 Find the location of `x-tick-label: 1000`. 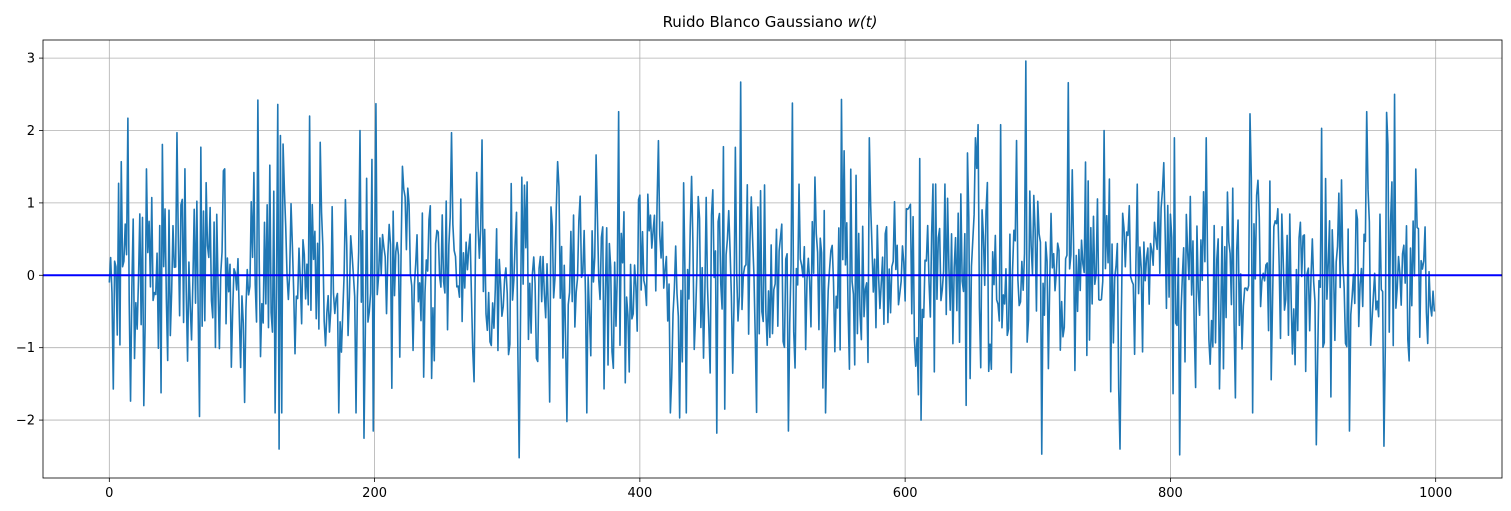

x-tick-label: 1000 is located at coordinates (1435, 493).